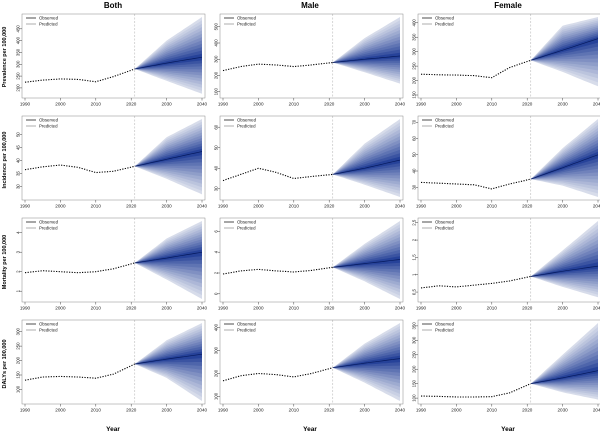  What do you see at coordinates (310, 429) in the screenshot?
I see `x-axis-title-male: Year` at bounding box center [310, 429].